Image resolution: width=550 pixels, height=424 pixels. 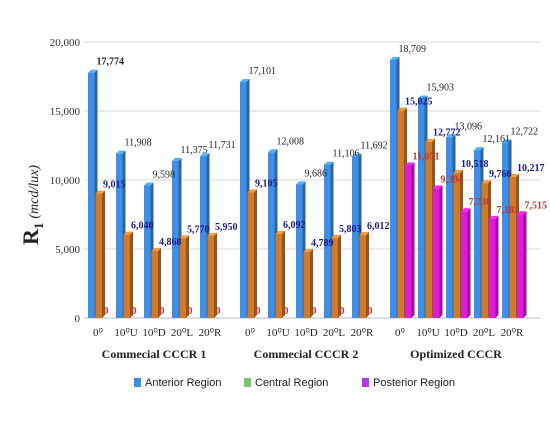 What do you see at coordinates (500, 174) in the screenshot?
I see `data-label: 9,766` at bounding box center [500, 174].